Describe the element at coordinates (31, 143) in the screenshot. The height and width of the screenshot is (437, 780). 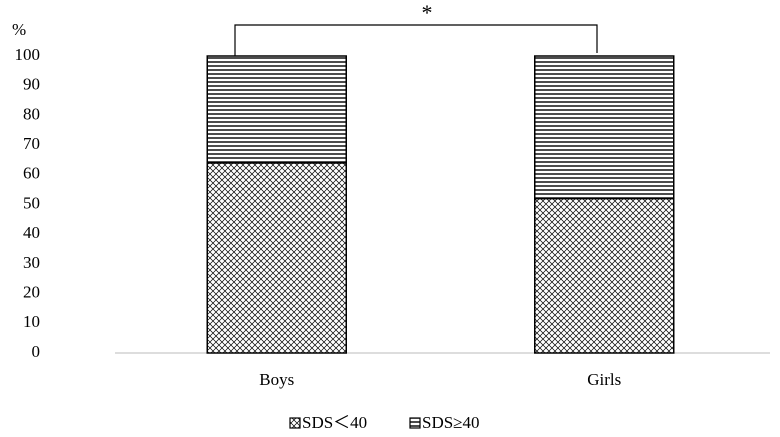
I see `y-tick-label: 70` at that location.